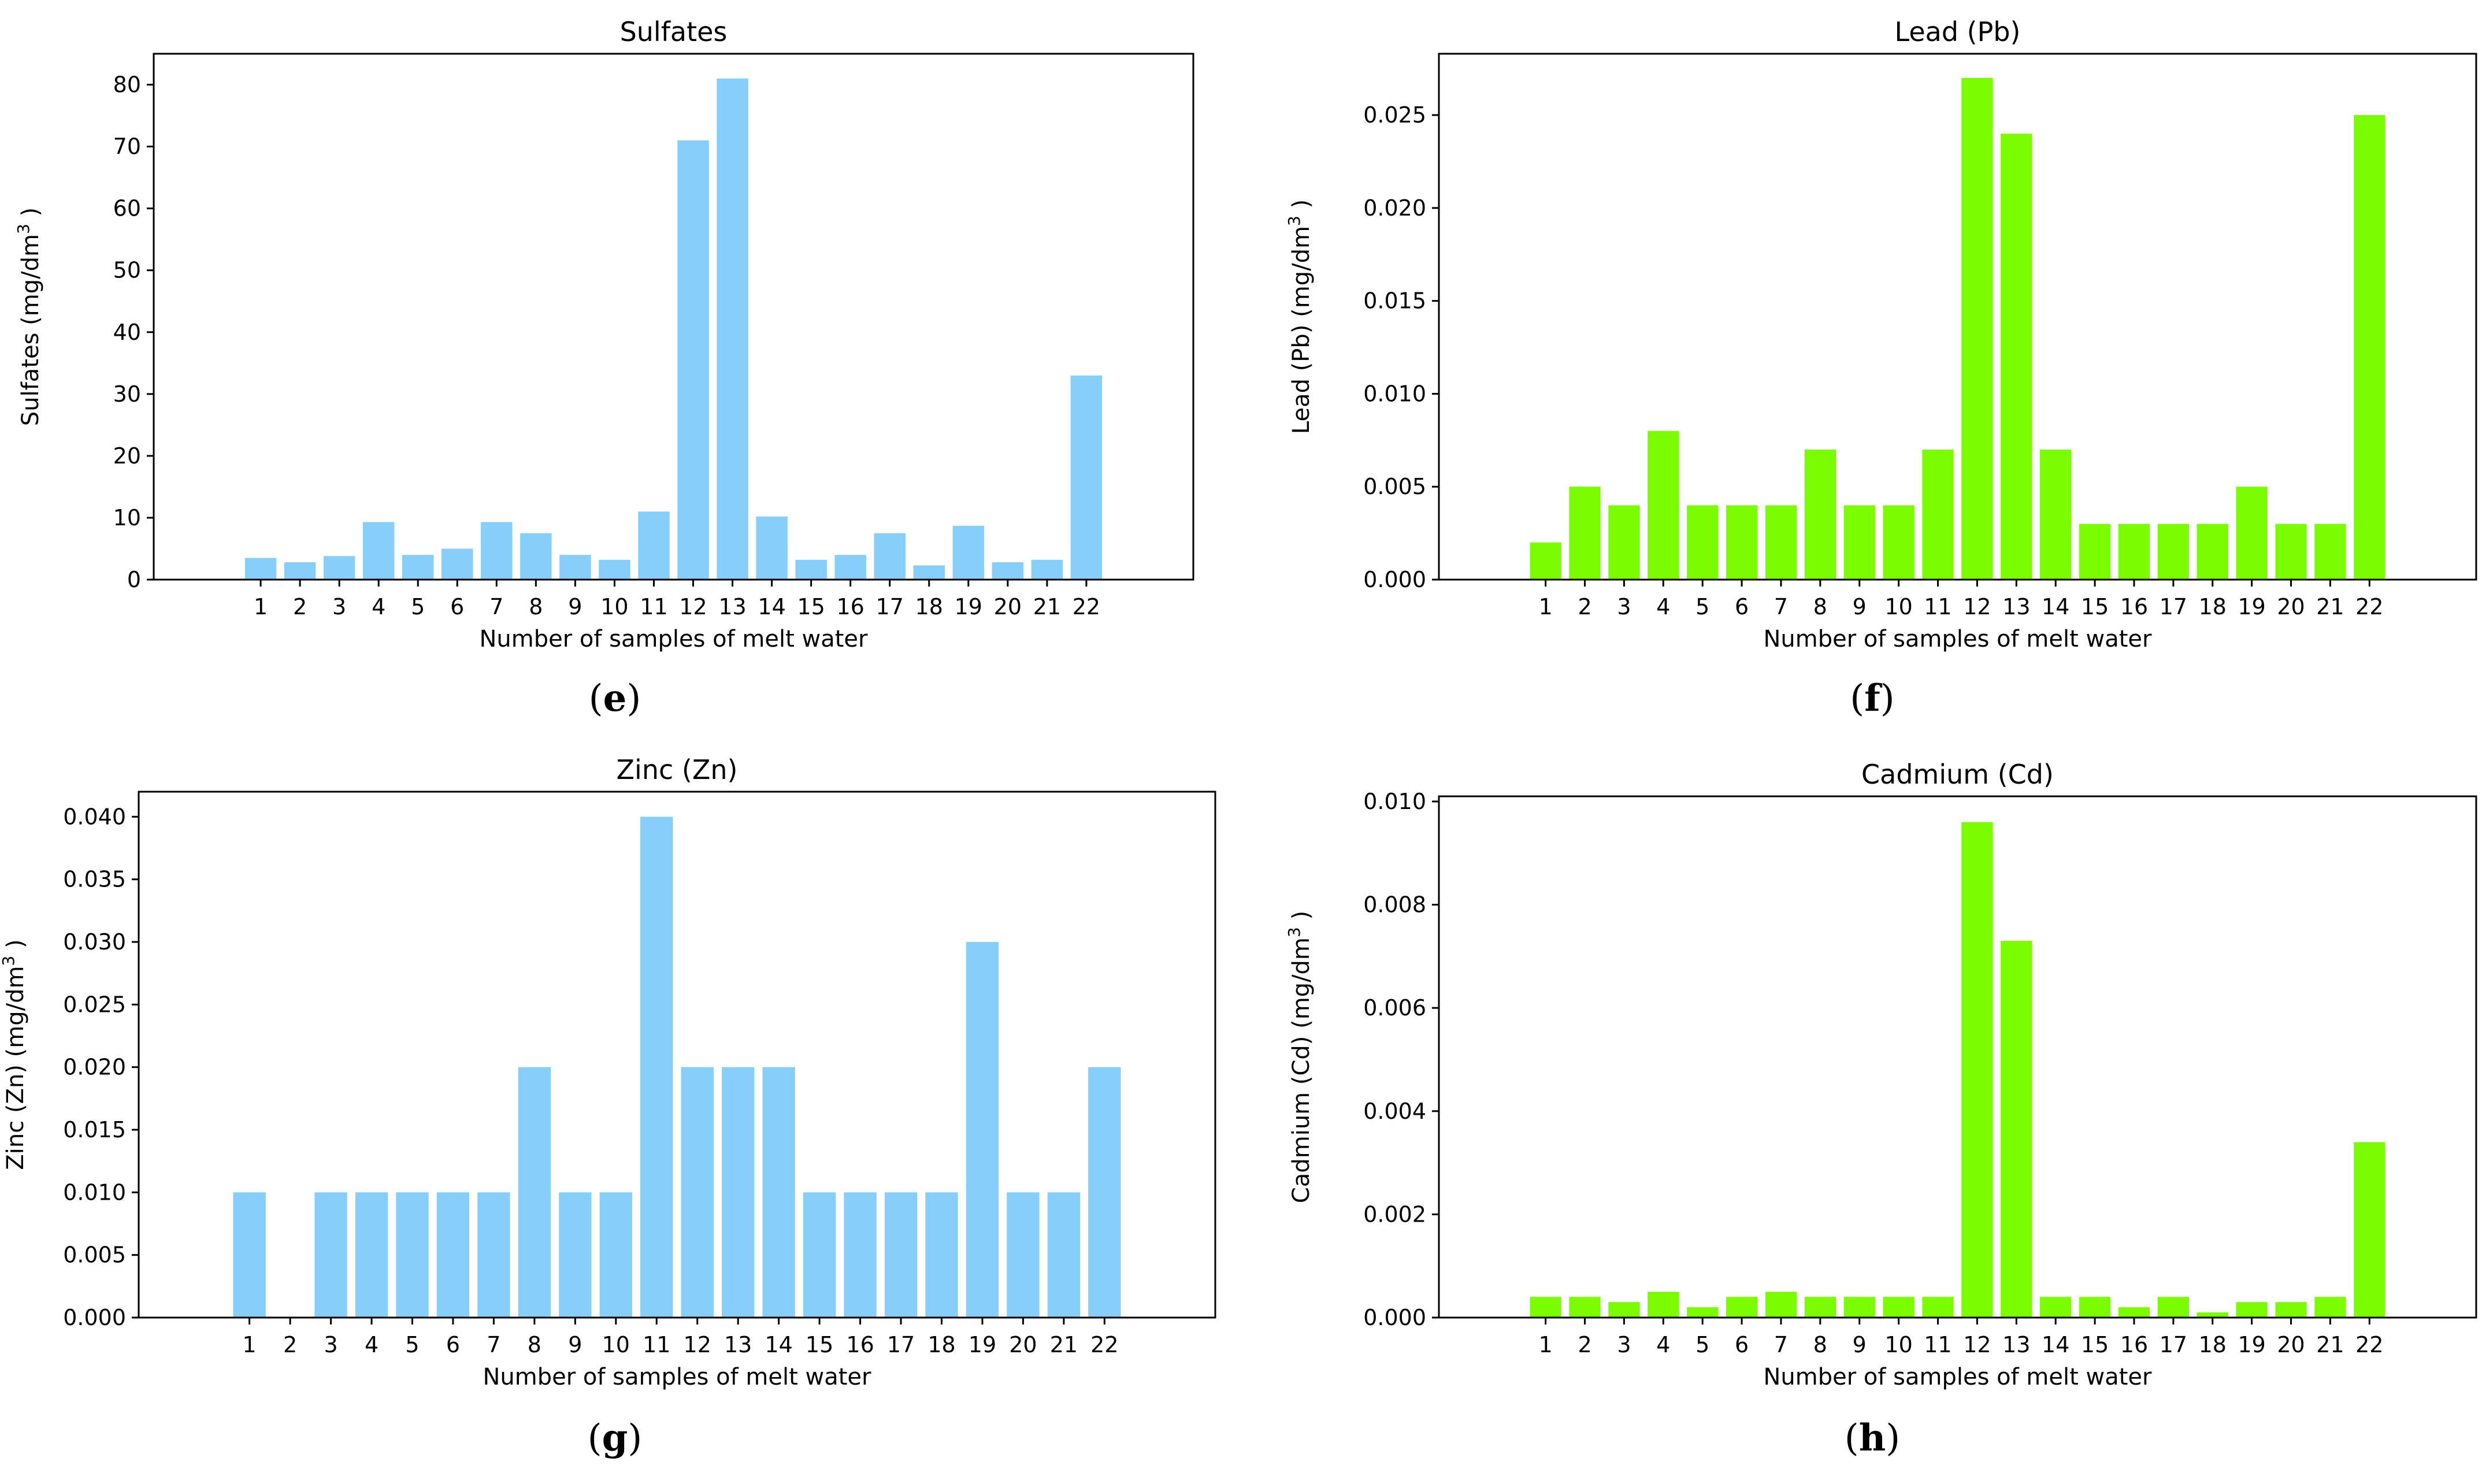 The height and width of the screenshot is (1484, 2486). I want to click on y-tick-label: 80, so click(127, 85).